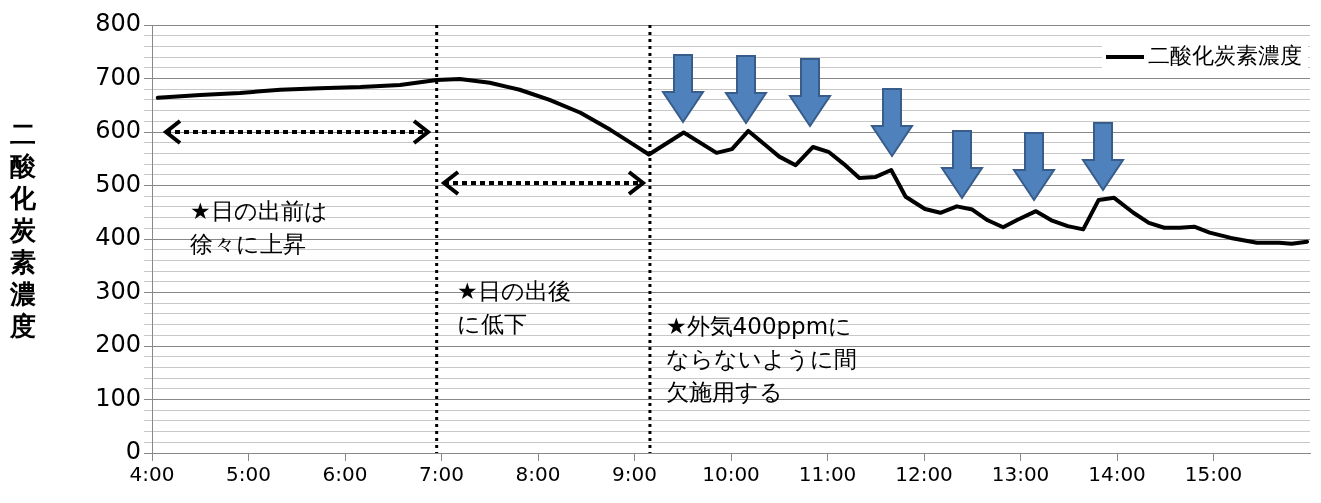  Describe the element at coordinates (634, 474) in the screenshot. I see `x-tick-label: 9:00` at that location.